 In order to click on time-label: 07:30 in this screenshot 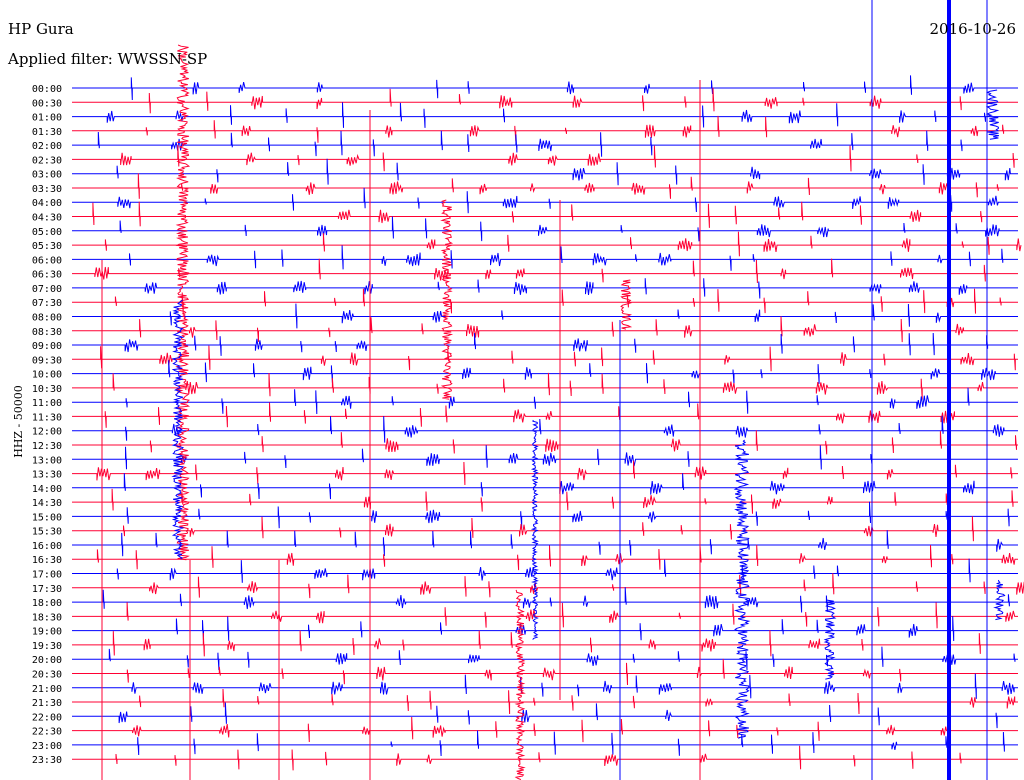, I will do `click(47, 303)`.